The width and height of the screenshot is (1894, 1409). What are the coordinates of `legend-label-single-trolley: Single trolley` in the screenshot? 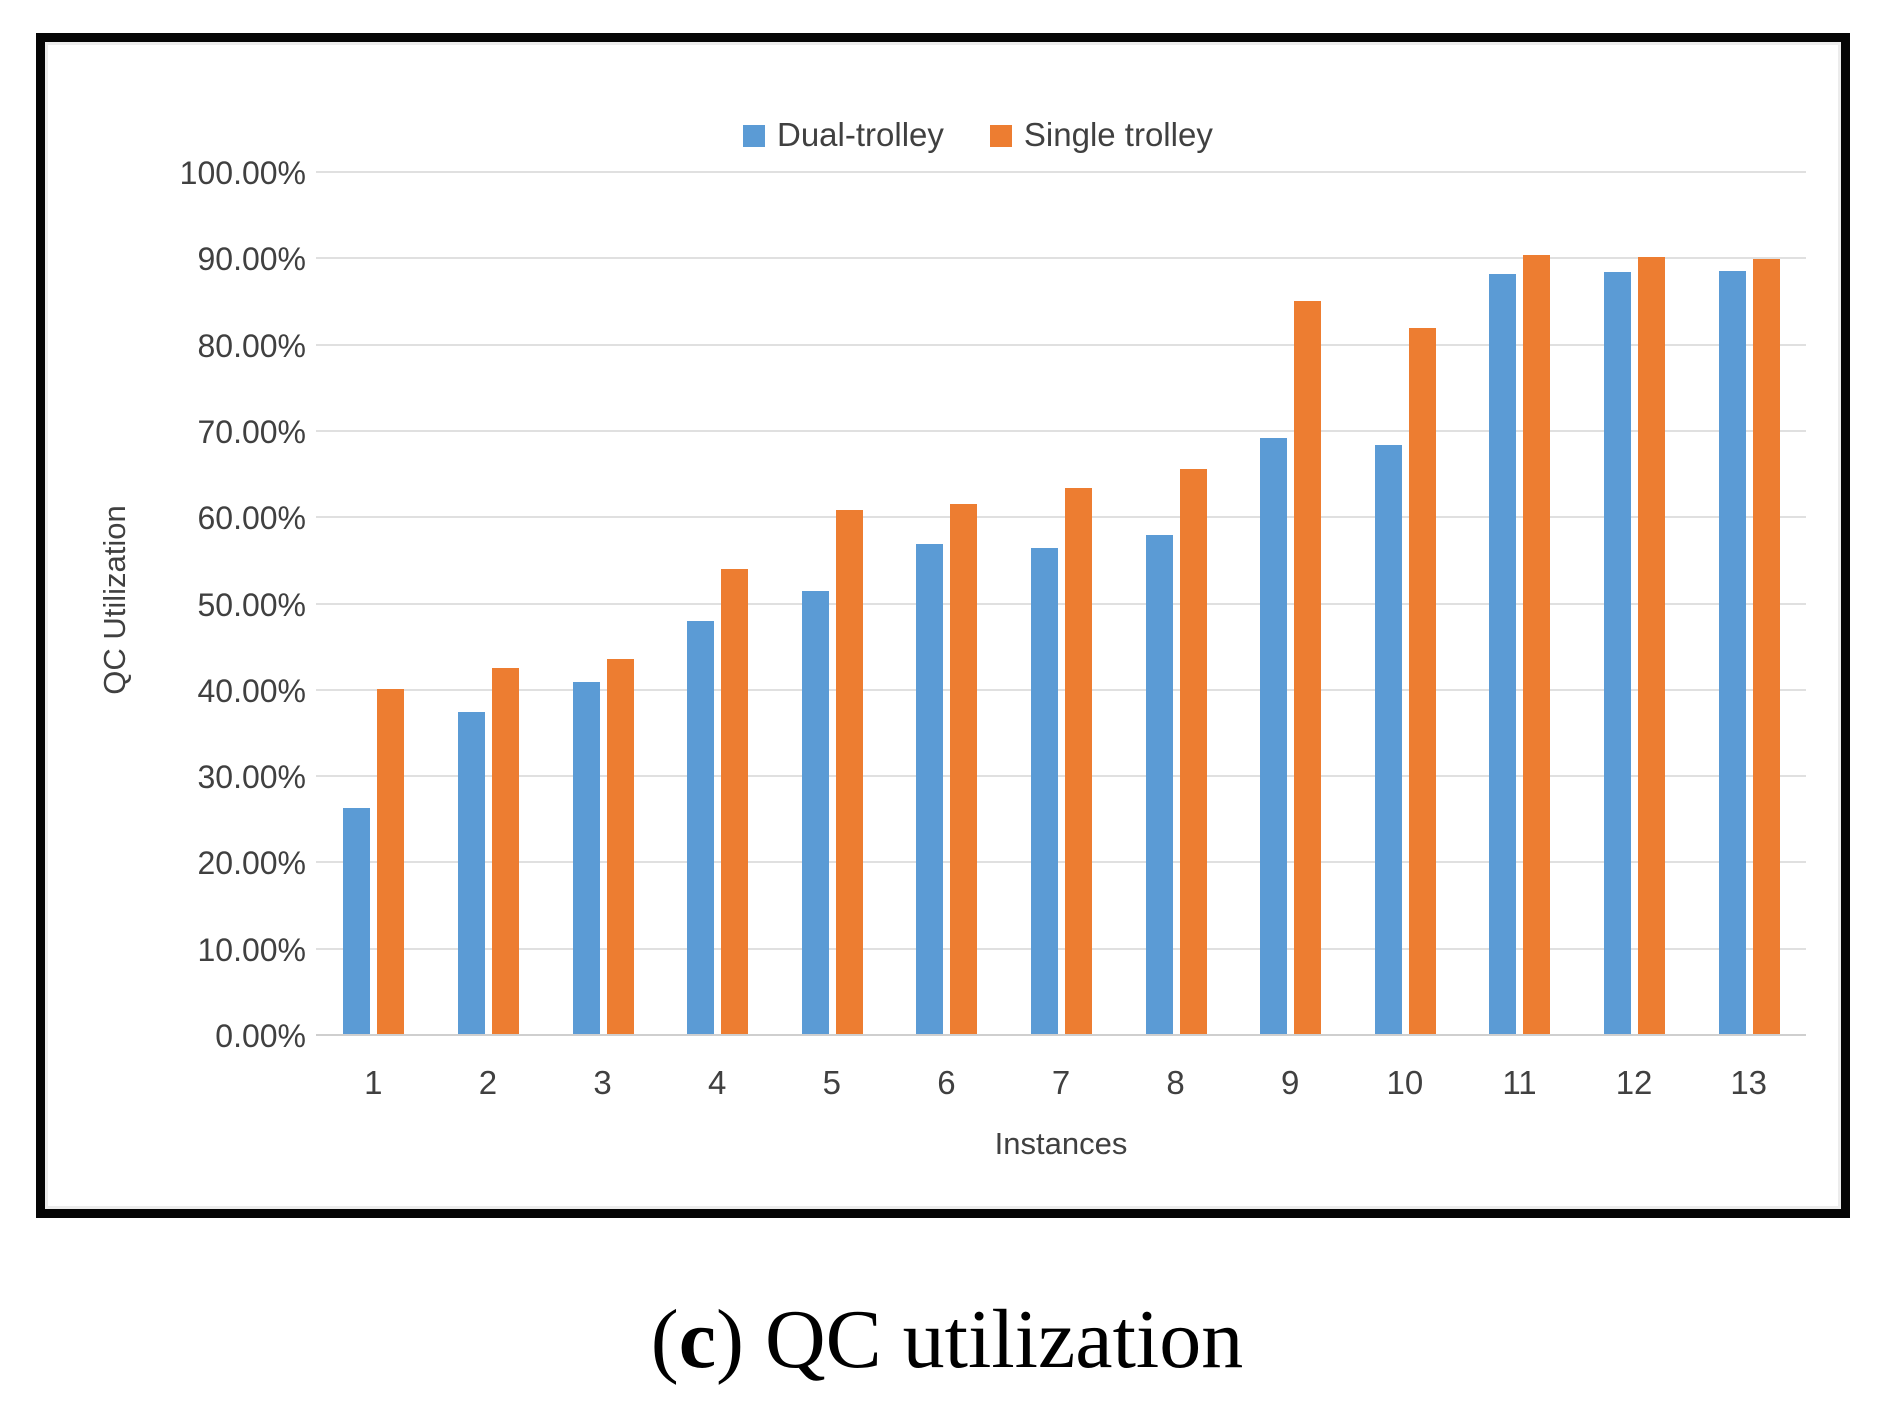 It's located at (1118, 134).